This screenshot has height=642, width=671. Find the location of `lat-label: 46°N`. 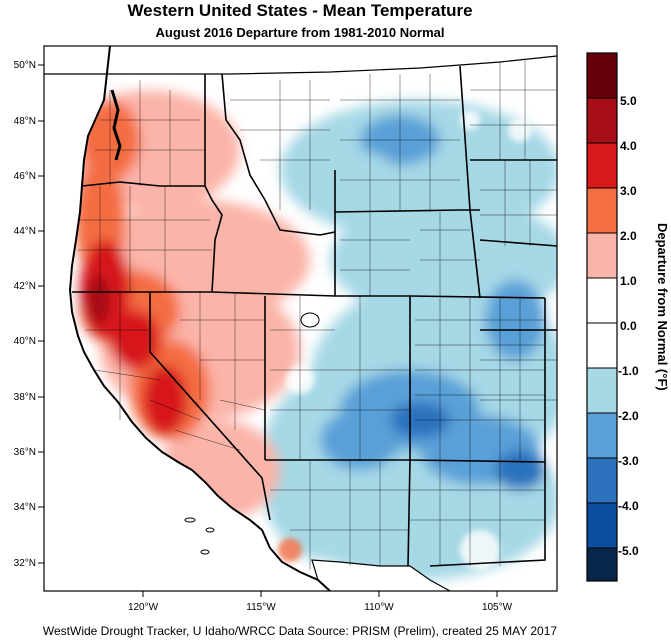

lat-label: 46°N is located at coordinates (25, 176).